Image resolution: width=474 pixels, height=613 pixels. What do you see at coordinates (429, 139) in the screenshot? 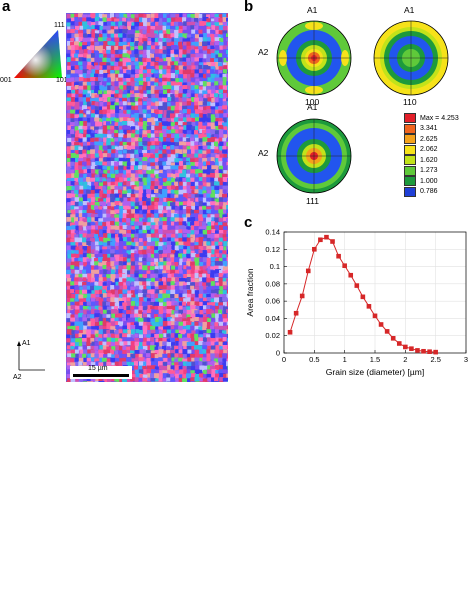
I see `legend-label: 2.625` at bounding box center [429, 139].